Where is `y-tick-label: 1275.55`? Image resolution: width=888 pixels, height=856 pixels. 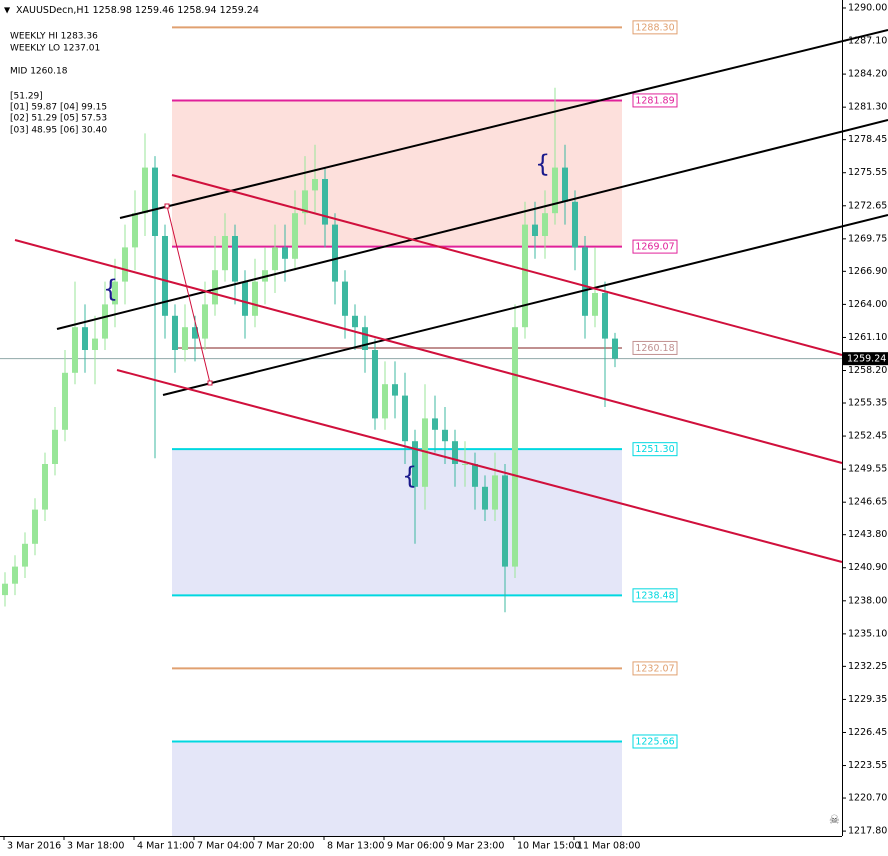 y-tick-label: 1275.55 is located at coordinates (867, 172).